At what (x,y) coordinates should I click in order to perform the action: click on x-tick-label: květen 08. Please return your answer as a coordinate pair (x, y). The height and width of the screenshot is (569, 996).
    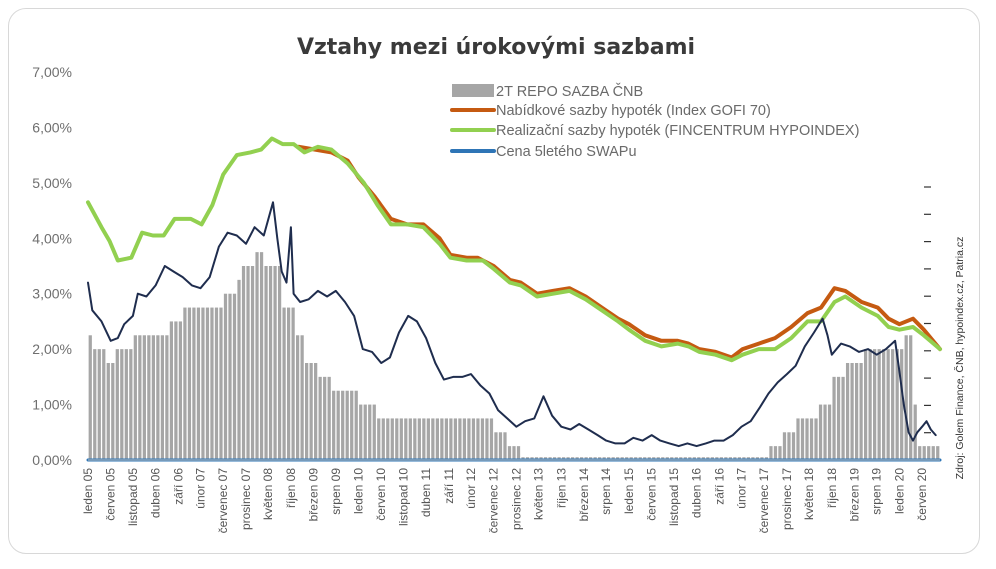
    Looking at the image, I should click on (268, 494).